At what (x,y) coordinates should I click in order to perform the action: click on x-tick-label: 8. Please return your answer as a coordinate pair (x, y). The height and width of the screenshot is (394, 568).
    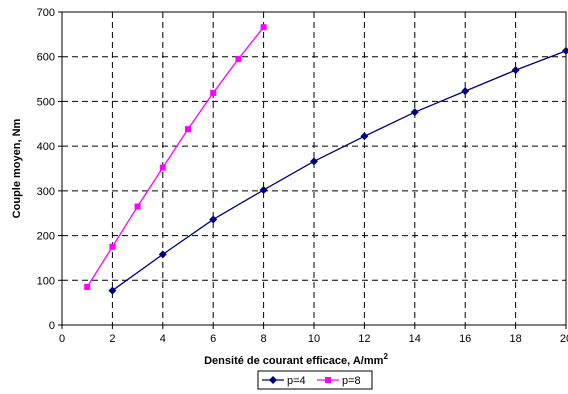
    Looking at the image, I should click on (264, 339).